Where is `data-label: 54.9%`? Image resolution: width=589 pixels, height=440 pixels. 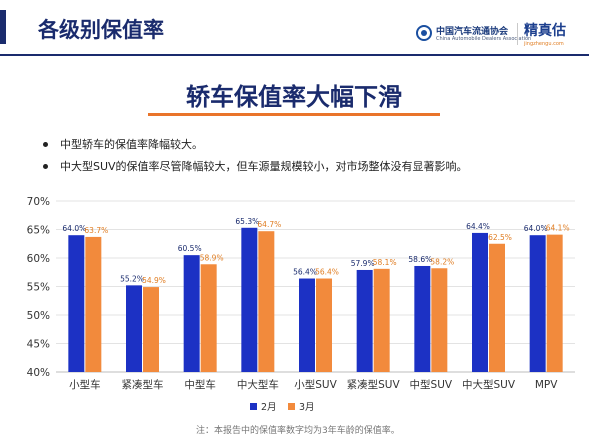 data-label: 54.9% is located at coordinates (154, 280).